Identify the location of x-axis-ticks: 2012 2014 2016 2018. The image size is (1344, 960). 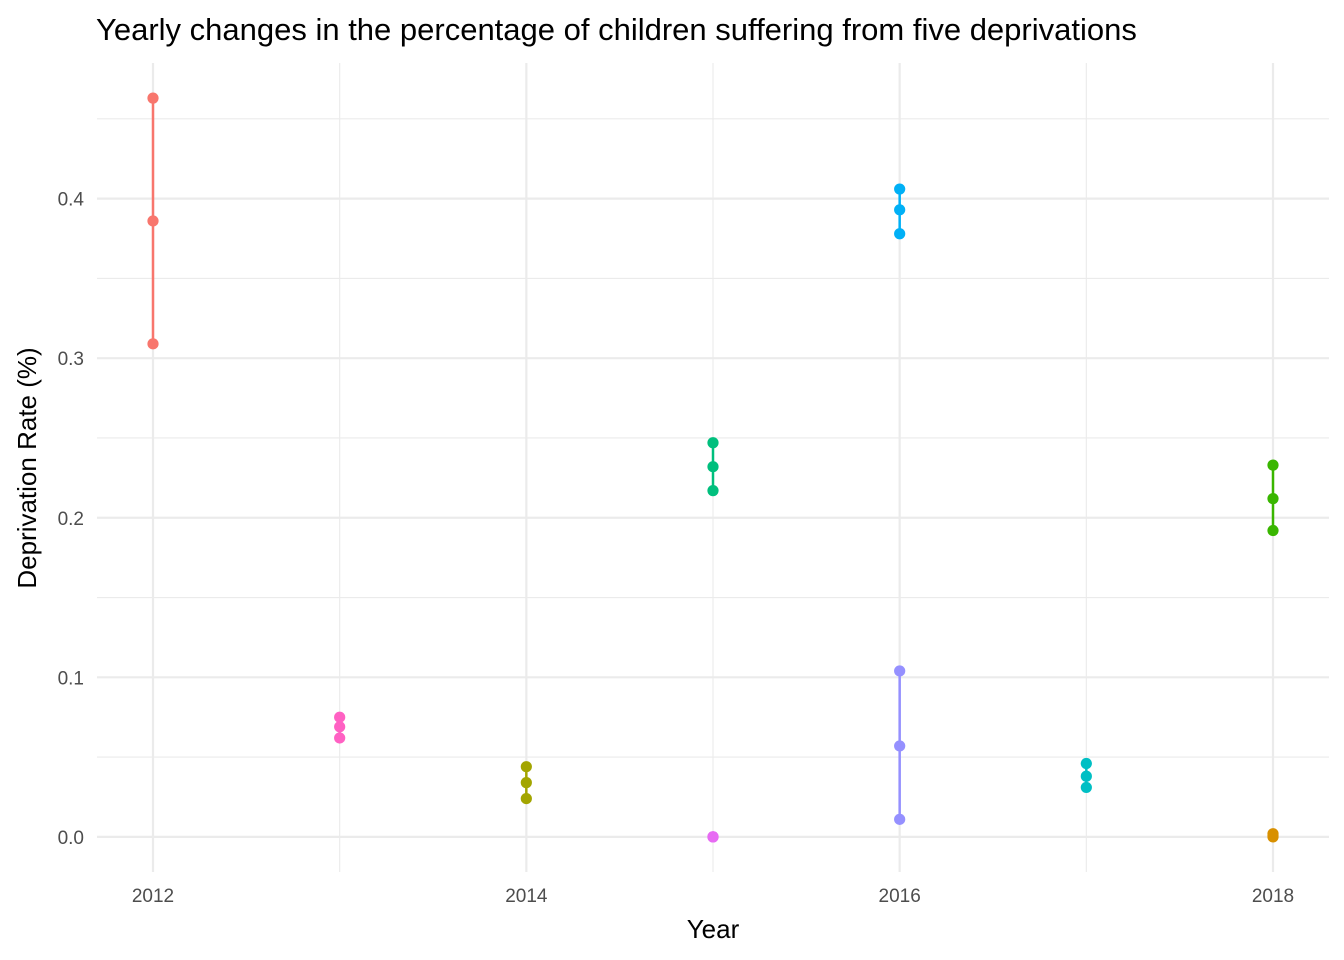
(713, 896).